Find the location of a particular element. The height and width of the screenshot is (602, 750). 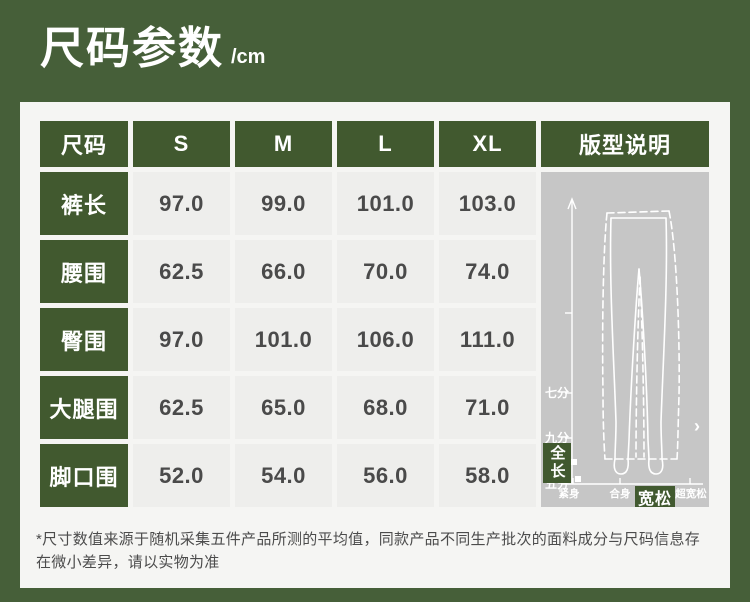

wide-pants-dashed-outline is located at coordinates (640, 335).